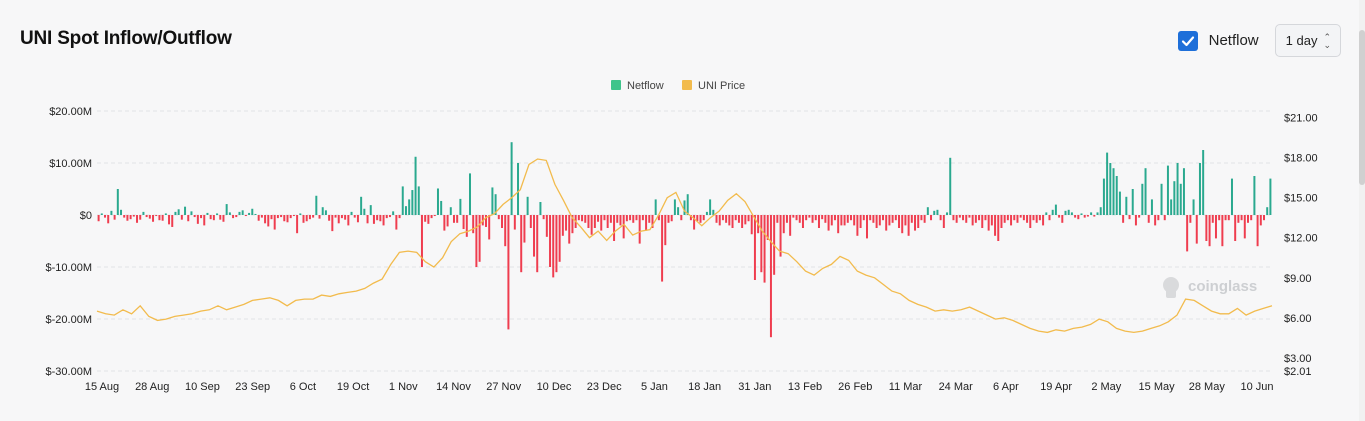 Image resolution: width=1365 pixels, height=421 pixels. Describe the element at coordinates (1210, 287) in the screenshot. I see `coinglass-watermark: coinglass` at that location.